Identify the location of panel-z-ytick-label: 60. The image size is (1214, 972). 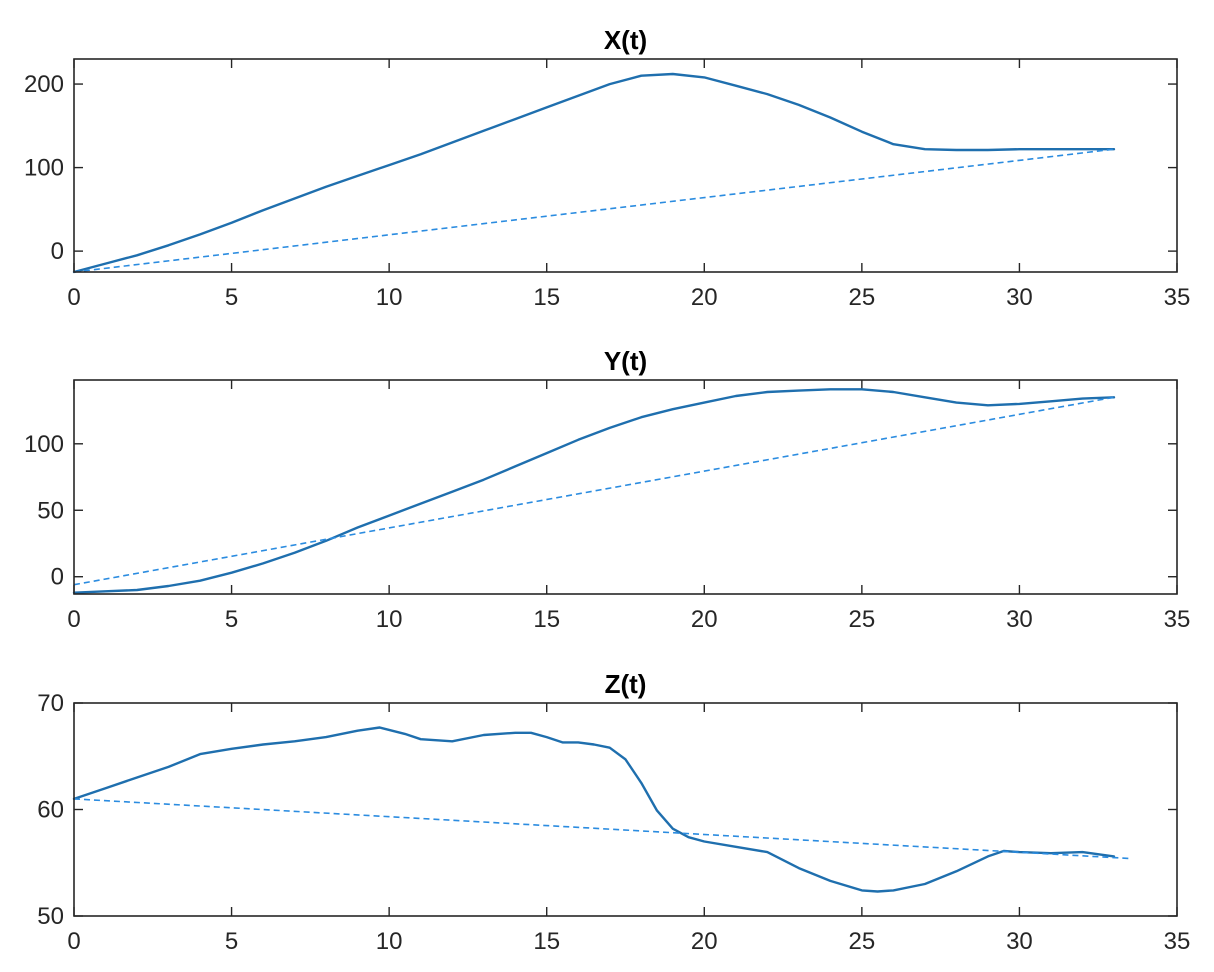
(50, 810).